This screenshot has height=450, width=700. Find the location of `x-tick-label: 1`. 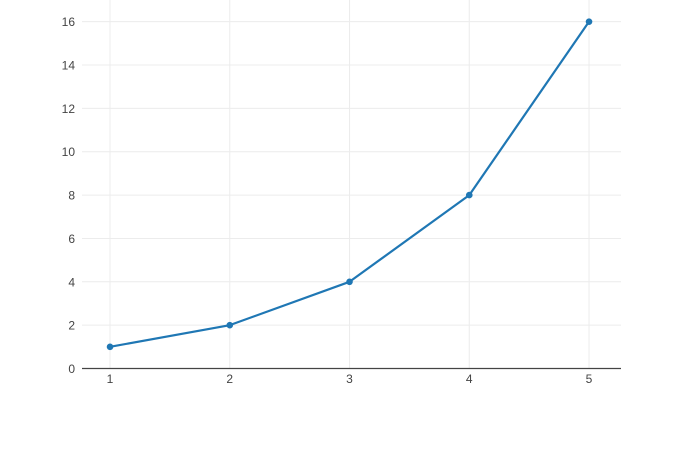

x-tick-label: 1 is located at coordinates (110, 379).